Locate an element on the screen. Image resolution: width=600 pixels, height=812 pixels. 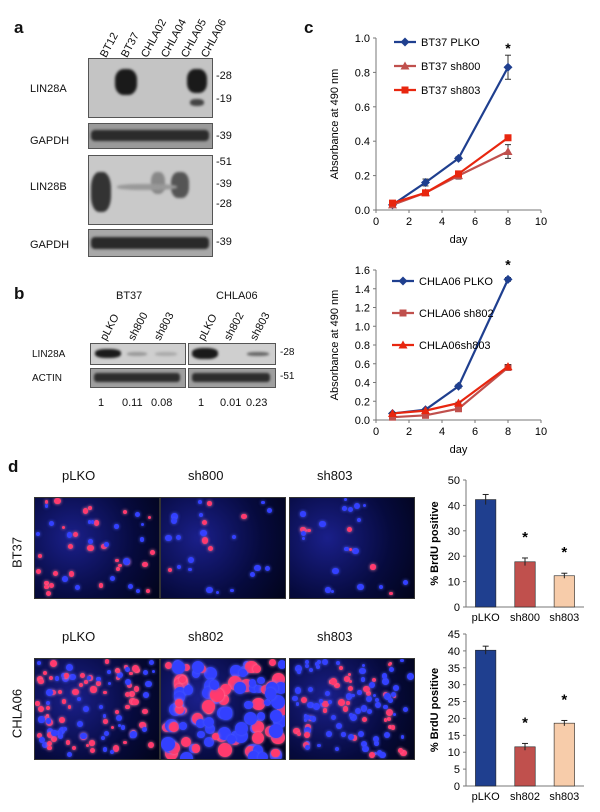
x-tick-label: 2 is located at coordinates (409, 222).